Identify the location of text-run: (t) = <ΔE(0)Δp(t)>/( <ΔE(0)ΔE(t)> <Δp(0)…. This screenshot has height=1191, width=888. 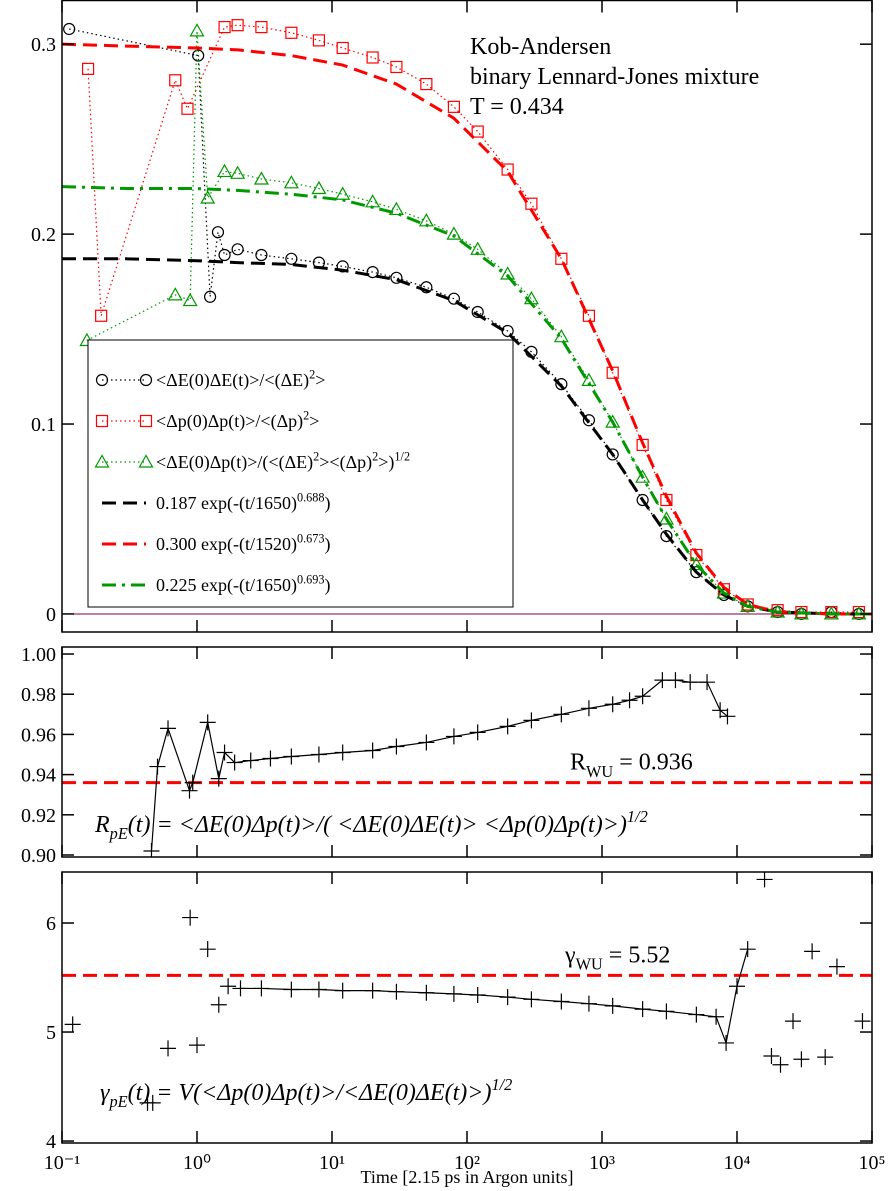
(377, 825).